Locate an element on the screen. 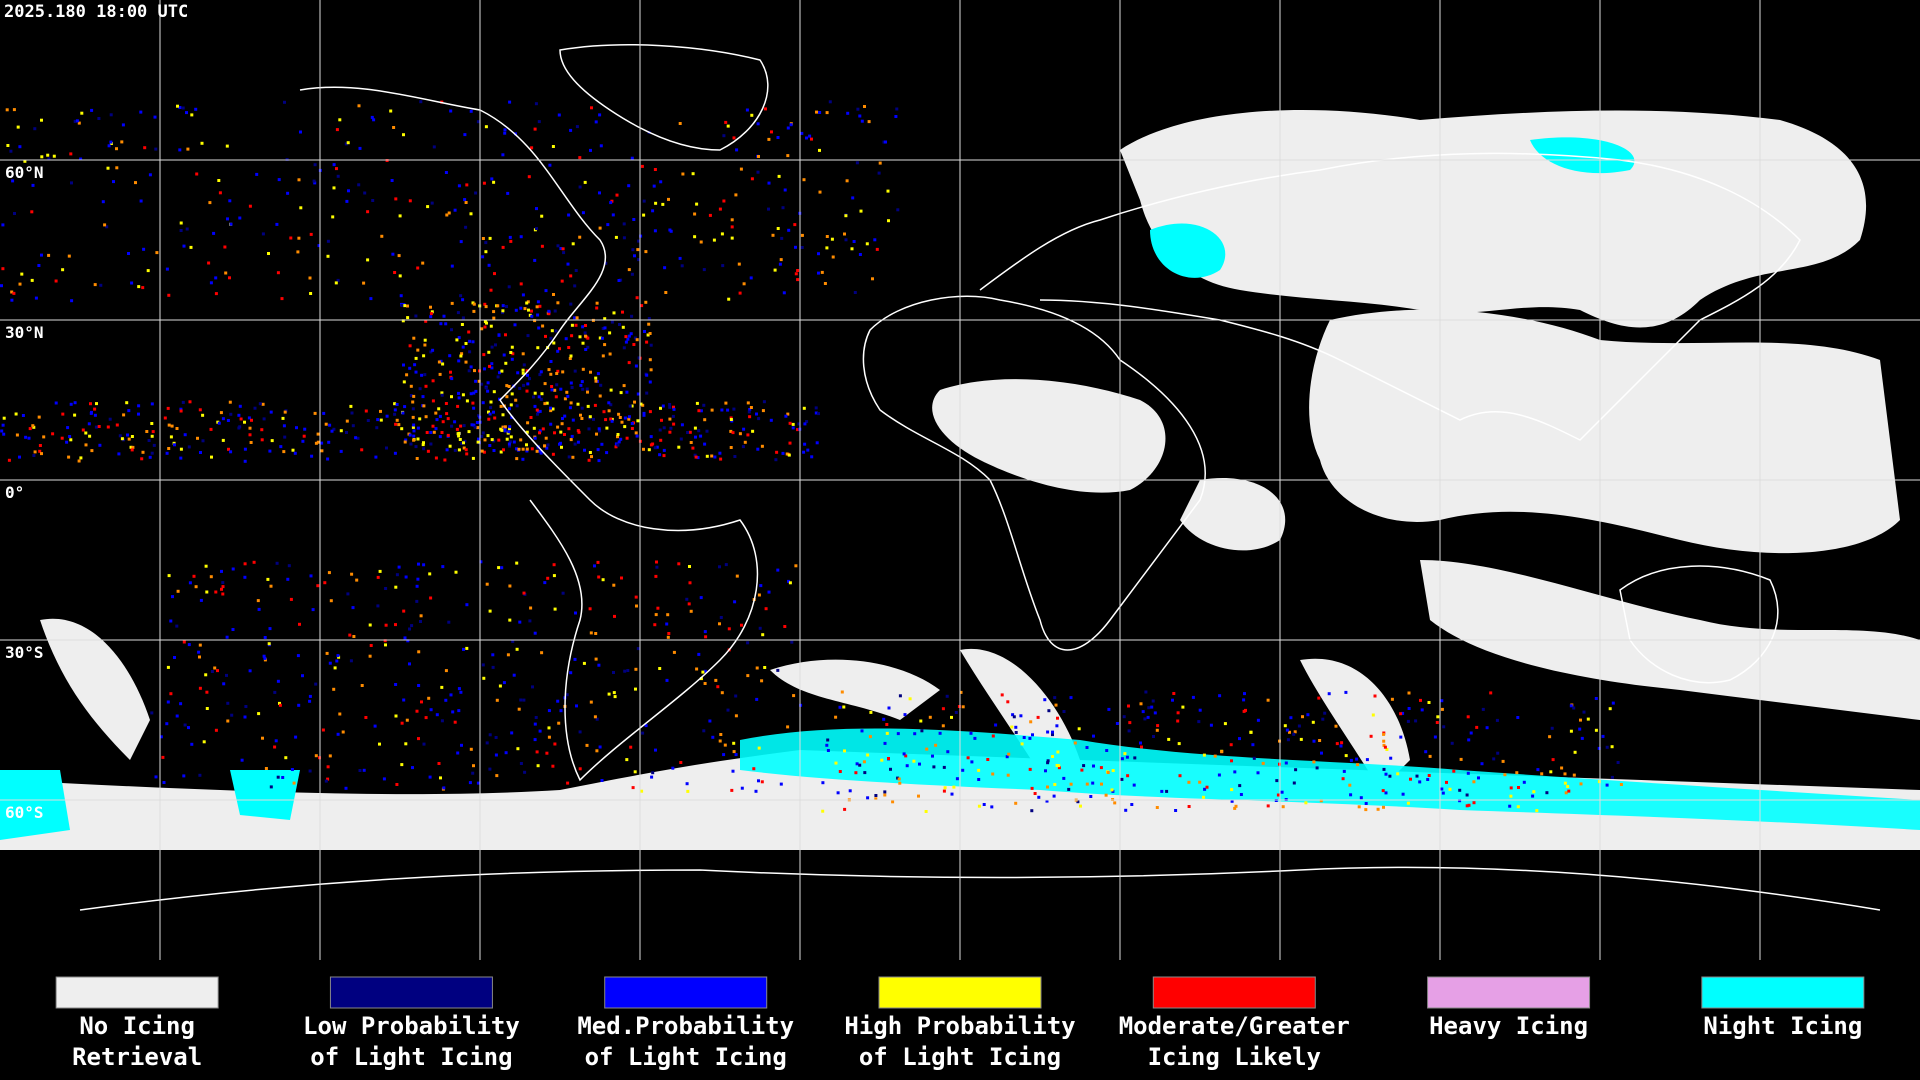  cloud-indian is located at coordinates (1604, 431).